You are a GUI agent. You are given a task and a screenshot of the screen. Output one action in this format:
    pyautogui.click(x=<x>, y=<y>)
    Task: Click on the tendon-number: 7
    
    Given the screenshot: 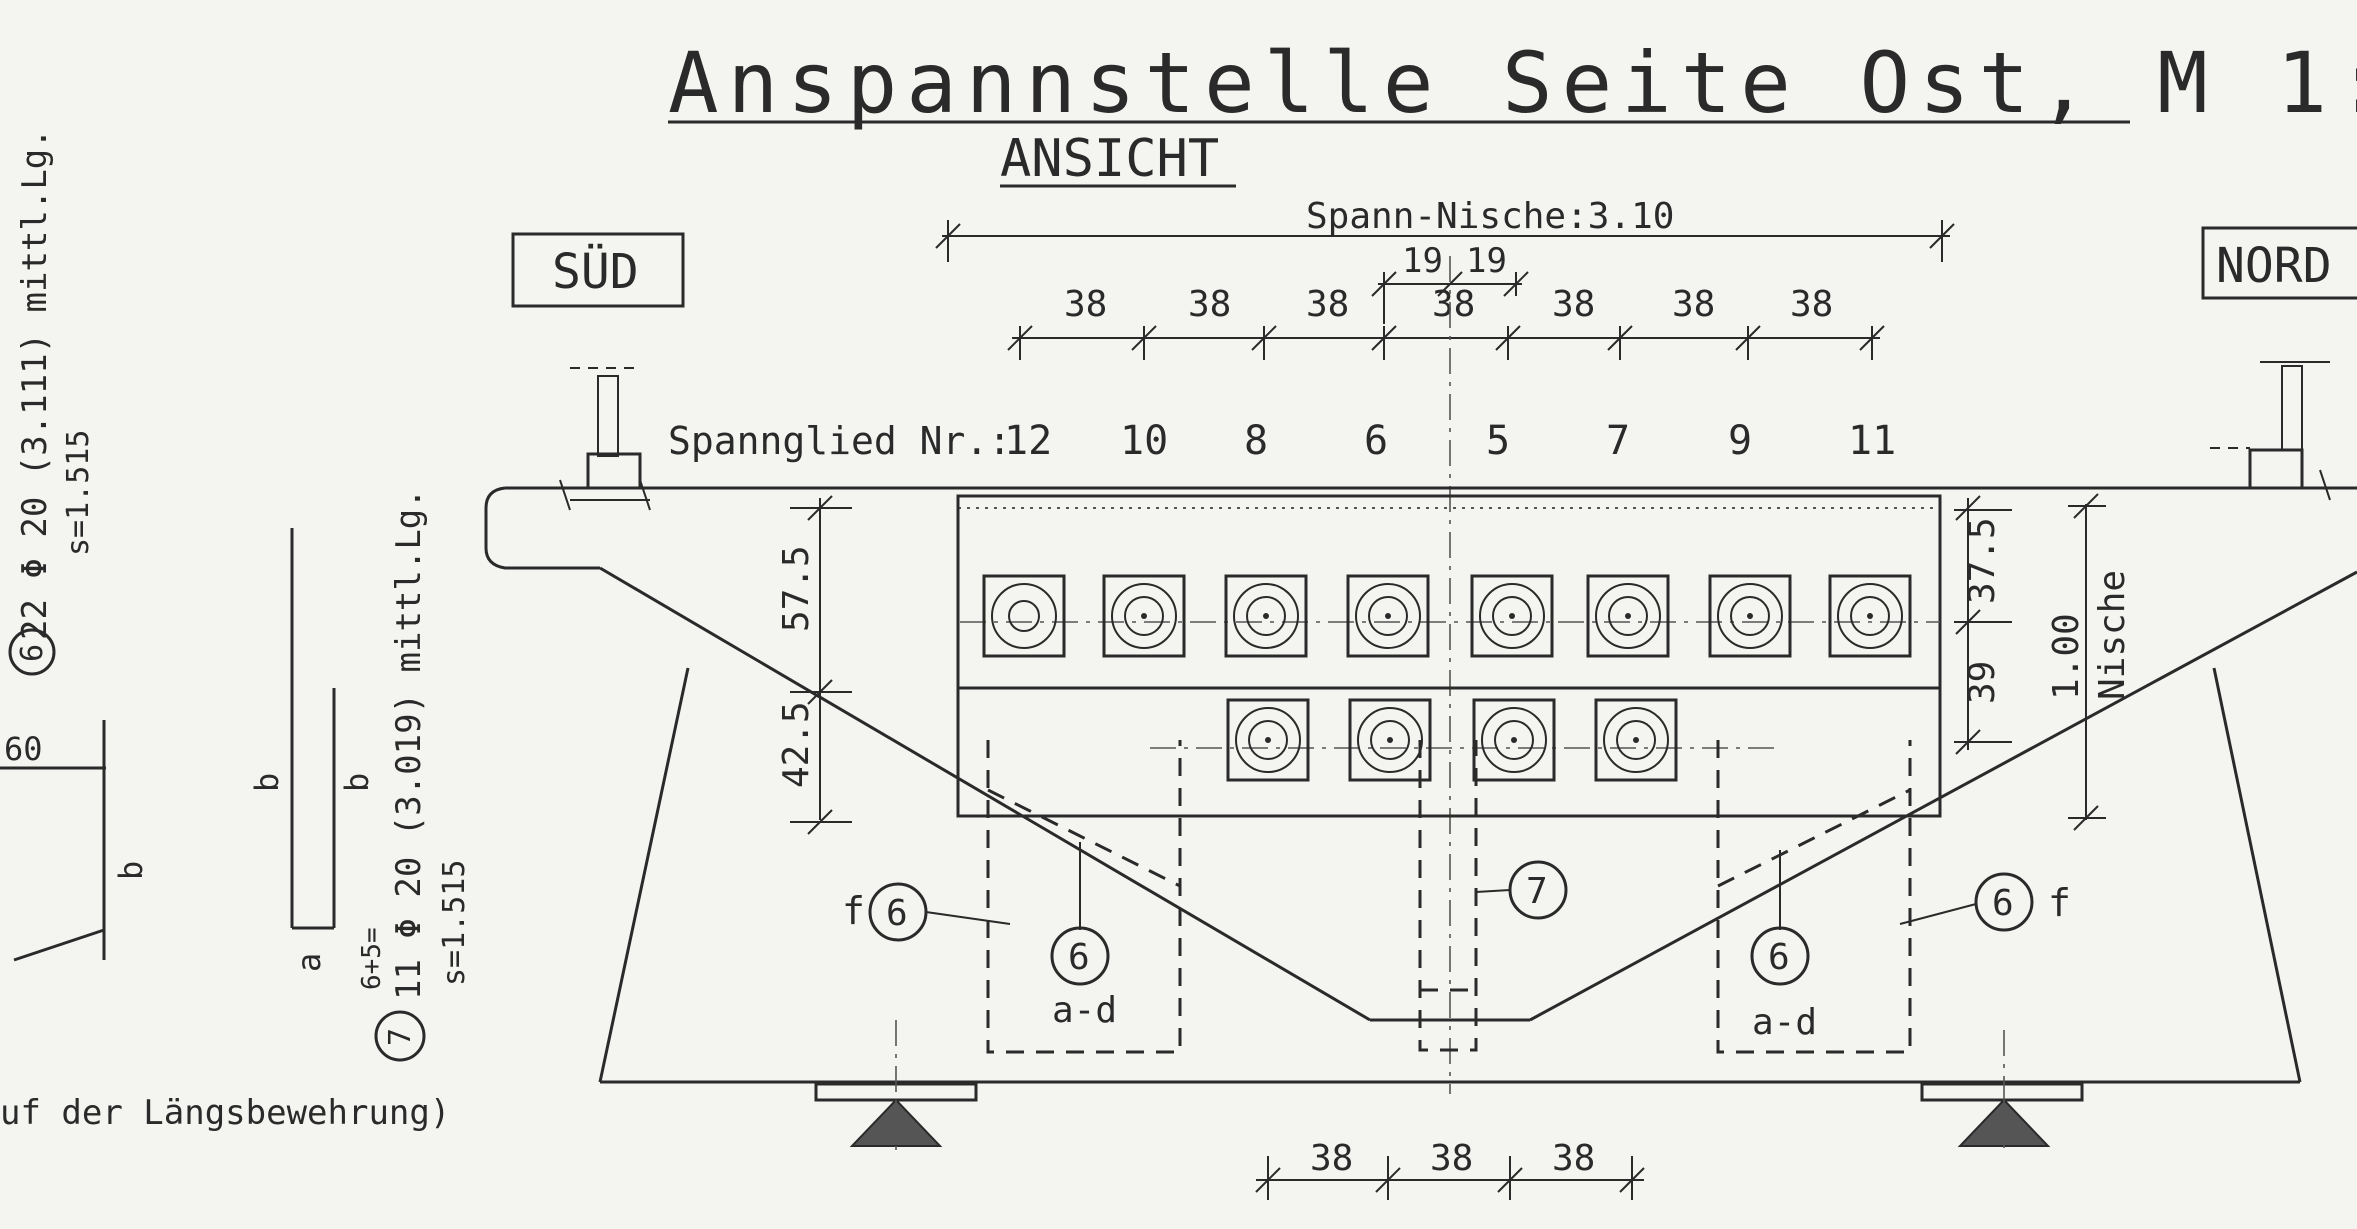 What is the action you would take?
    pyautogui.click(x=1618, y=441)
    